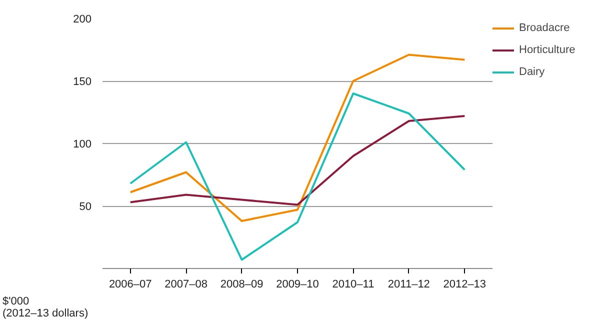 This screenshot has width=601, height=334. Describe the element at coordinates (242, 284) in the screenshot. I see `x-tick-label: 2008–09` at that location.